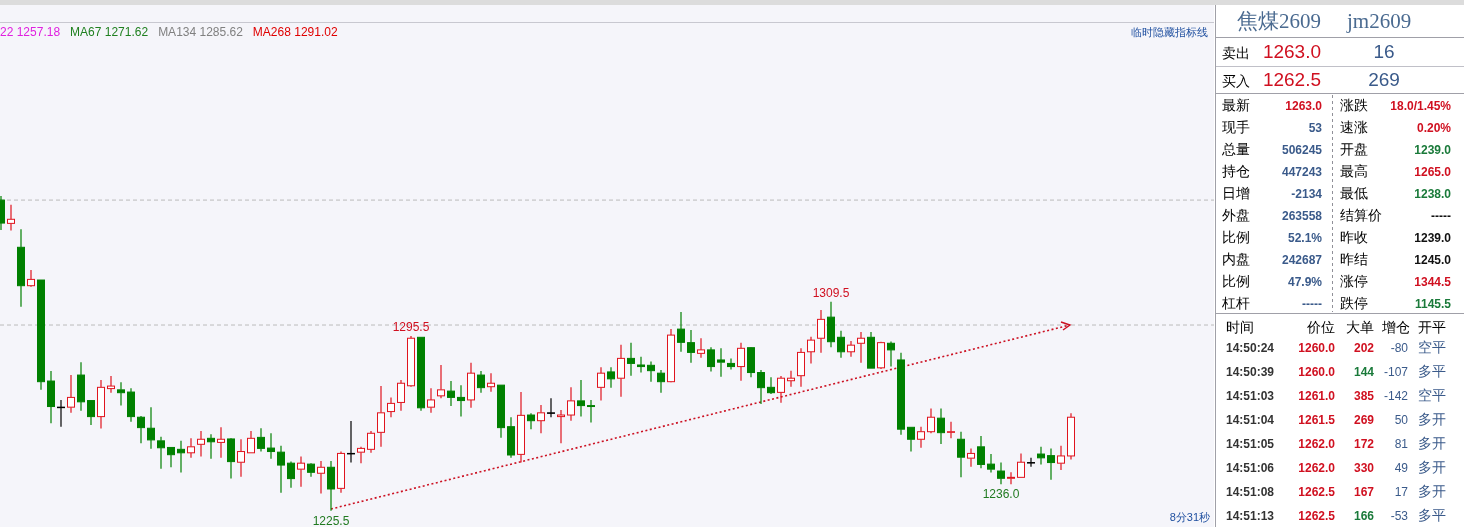 This screenshot has height=527, width=1464. Describe the element at coordinates (1364, 468) in the screenshot. I see `text: 330` at that location.